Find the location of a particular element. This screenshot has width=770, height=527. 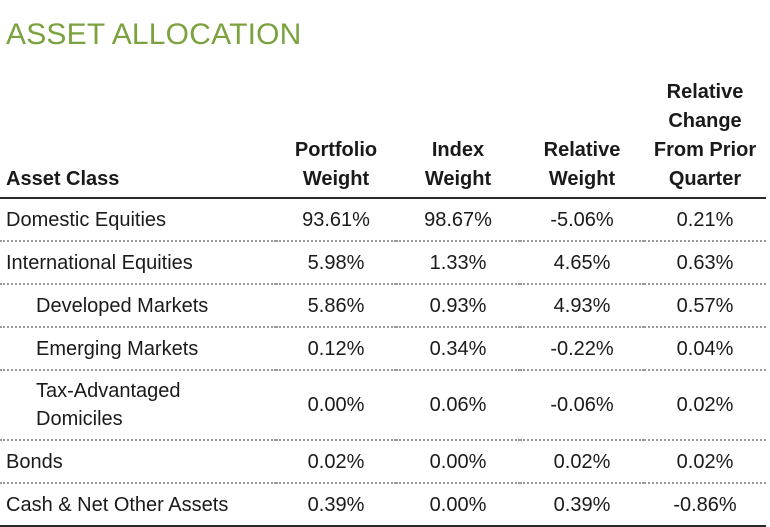

relative-weight-cell: 0.39% is located at coordinates (582, 505).